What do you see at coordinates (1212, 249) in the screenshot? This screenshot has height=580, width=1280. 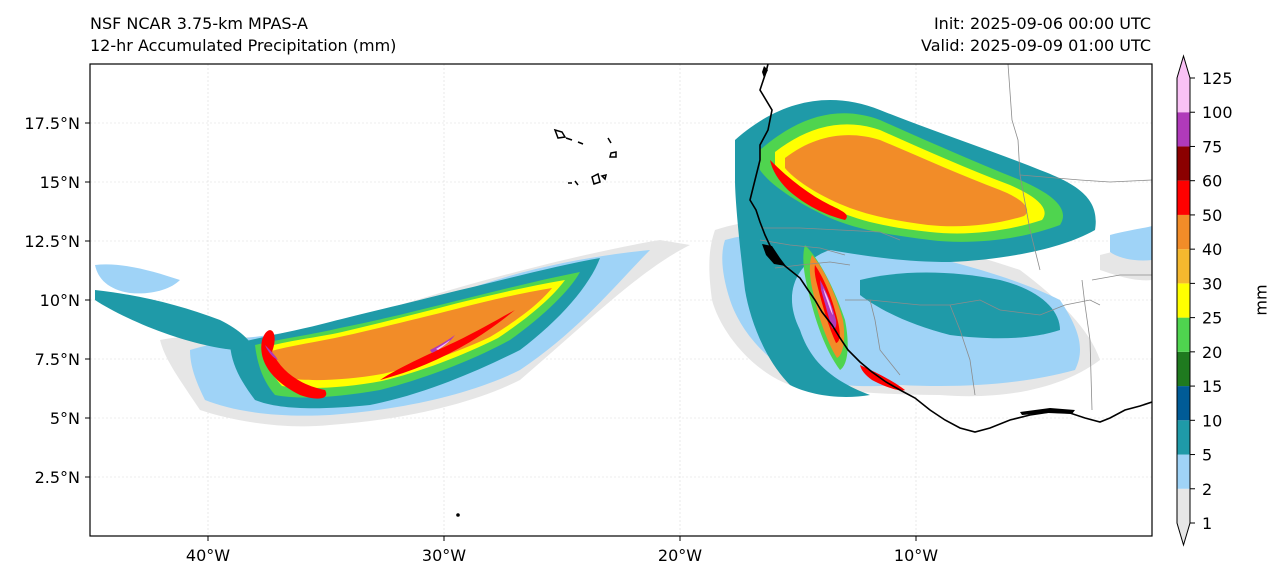 I see `colorbar-tick-label: 40` at bounding box center [1212, 249].